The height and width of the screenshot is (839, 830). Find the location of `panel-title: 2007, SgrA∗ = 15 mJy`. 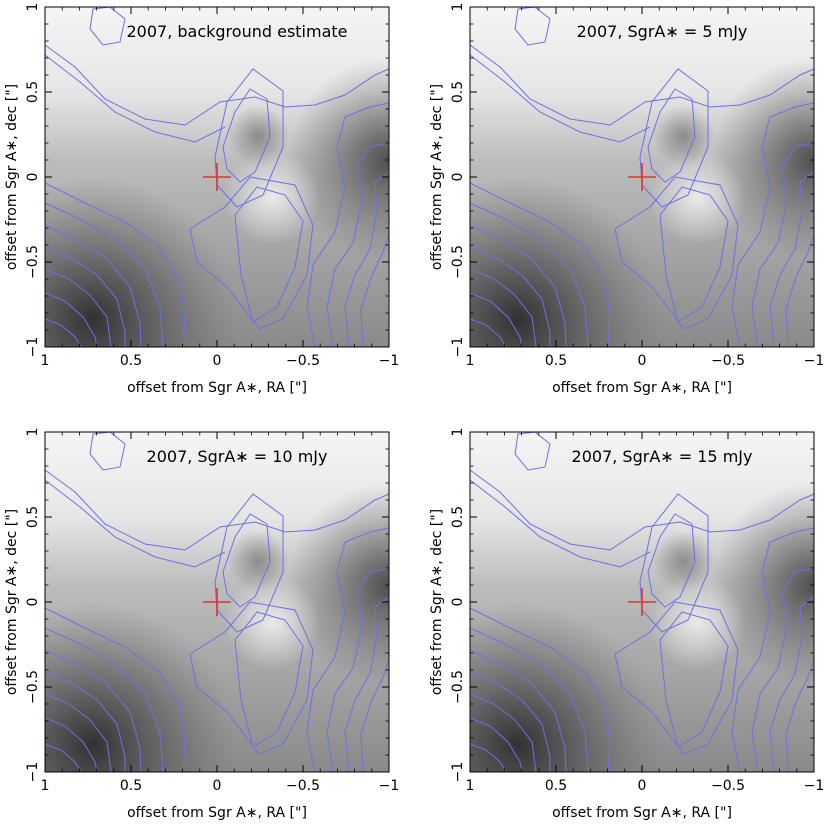

panel-title: 2007, SgrA∗ = 15 mJy is located at coordinates (662, 456).